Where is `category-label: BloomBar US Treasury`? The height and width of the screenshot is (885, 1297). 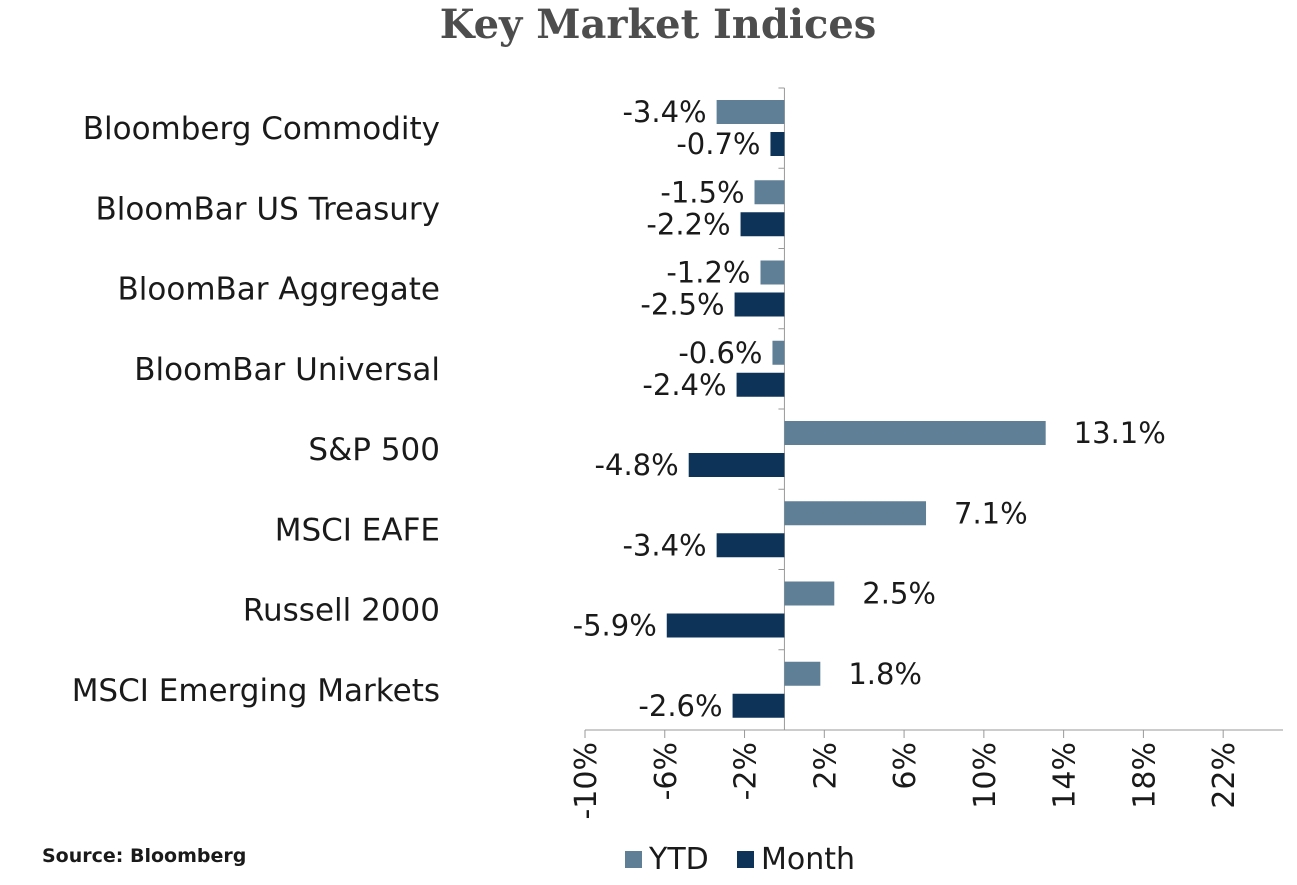
category-label: BloomBar US Treasury is located at coordinates (268, 209).